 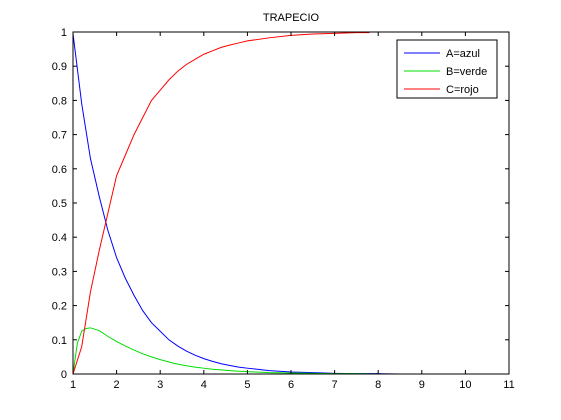 I want to click on y-tick-label: 0.4, so click(x=59, y=238).